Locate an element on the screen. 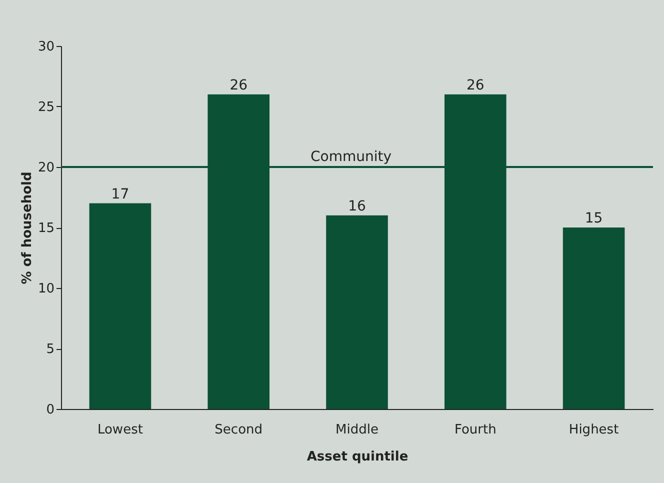  y-tick-label: 15 is located at coordinates (46, 228).